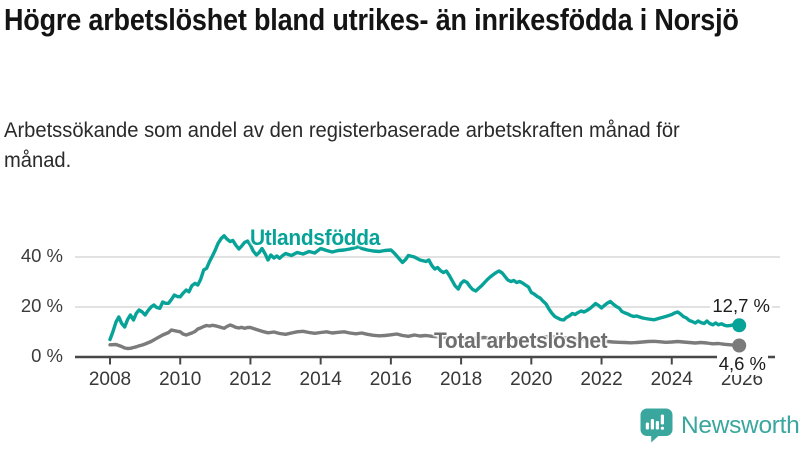 This screenshot has width=800, height=450. I want to click on y-tick-label: 40 %, so click(41, 255).